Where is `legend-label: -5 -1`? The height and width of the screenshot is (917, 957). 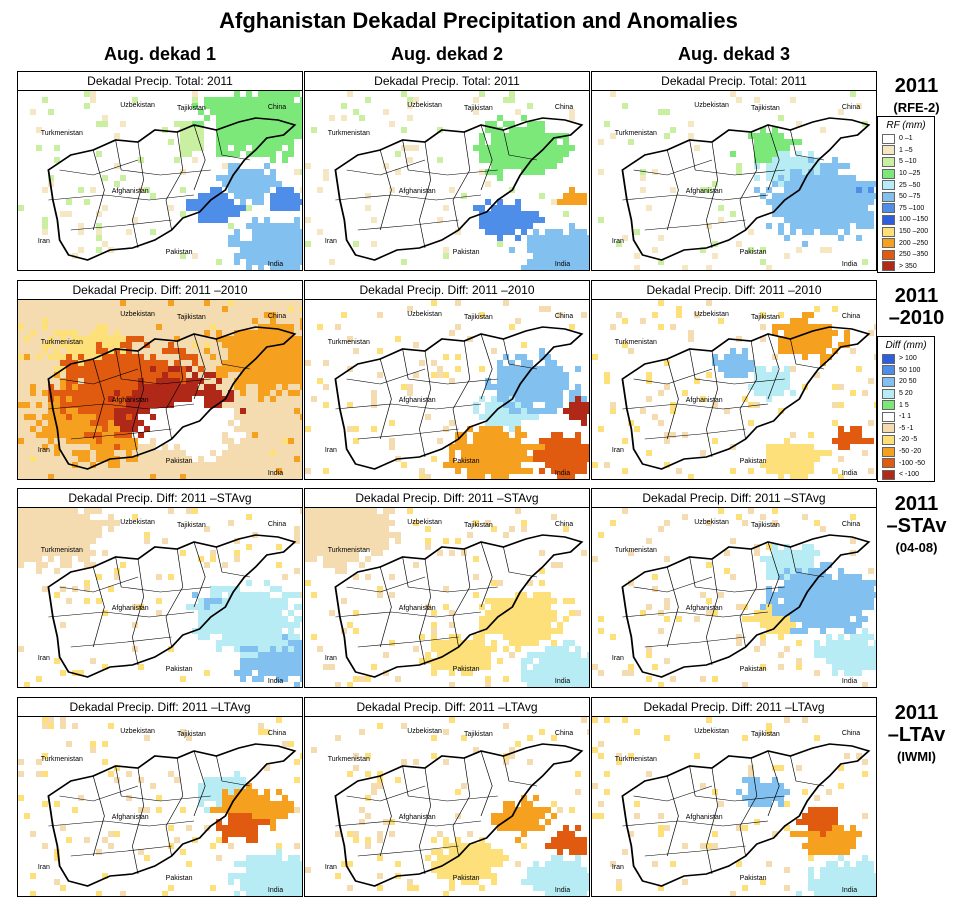
legend-label: -5 -1 is located at coordinates (906, 428).